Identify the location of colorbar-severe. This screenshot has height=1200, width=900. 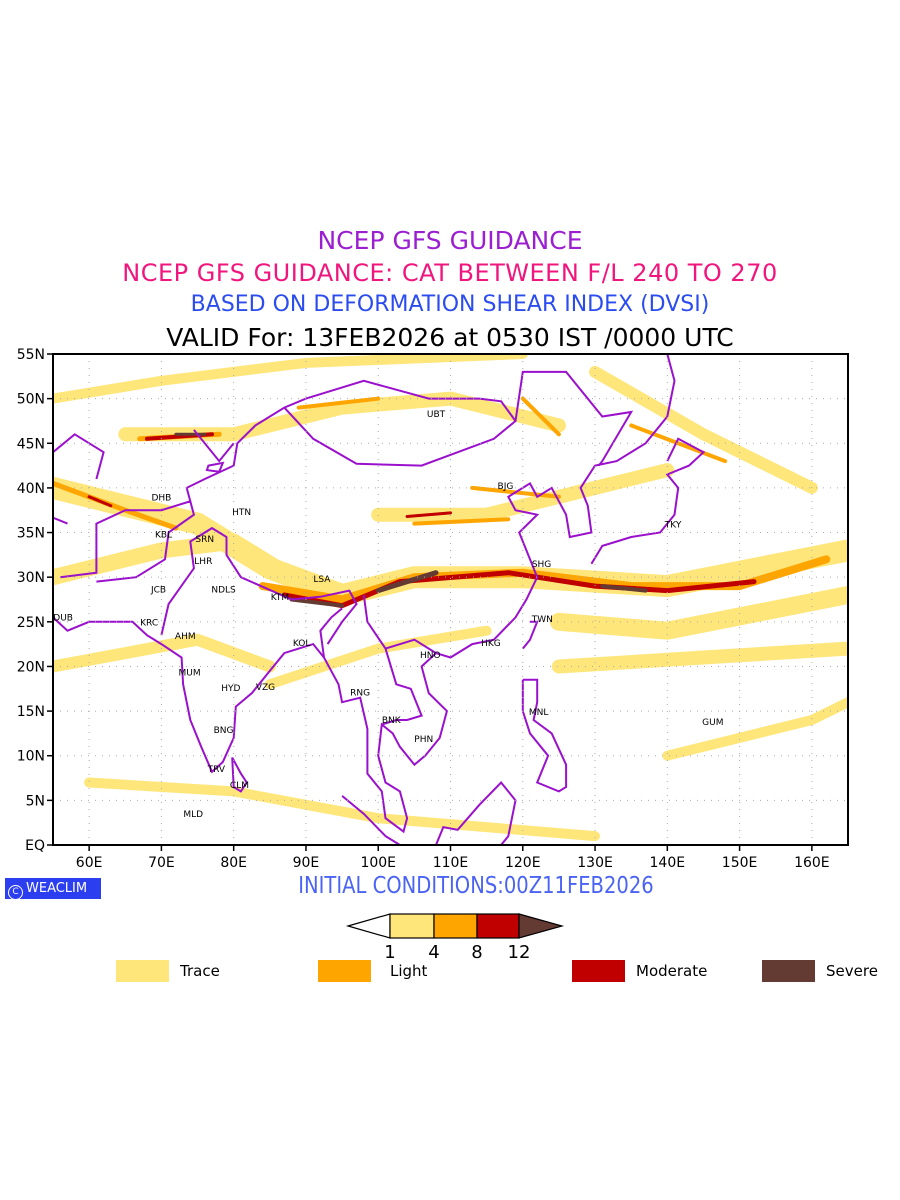
(541, 926).